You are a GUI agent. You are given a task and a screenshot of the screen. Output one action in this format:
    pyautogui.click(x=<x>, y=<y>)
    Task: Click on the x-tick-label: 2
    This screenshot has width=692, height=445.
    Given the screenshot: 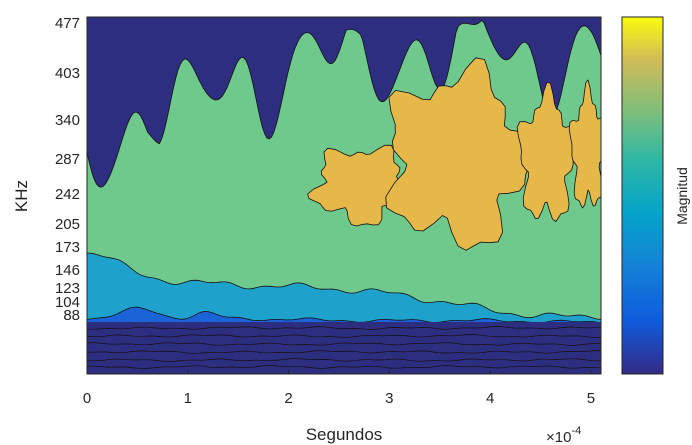 What is the action you would take?
    pyautogui.click(x=288, y=398)
    